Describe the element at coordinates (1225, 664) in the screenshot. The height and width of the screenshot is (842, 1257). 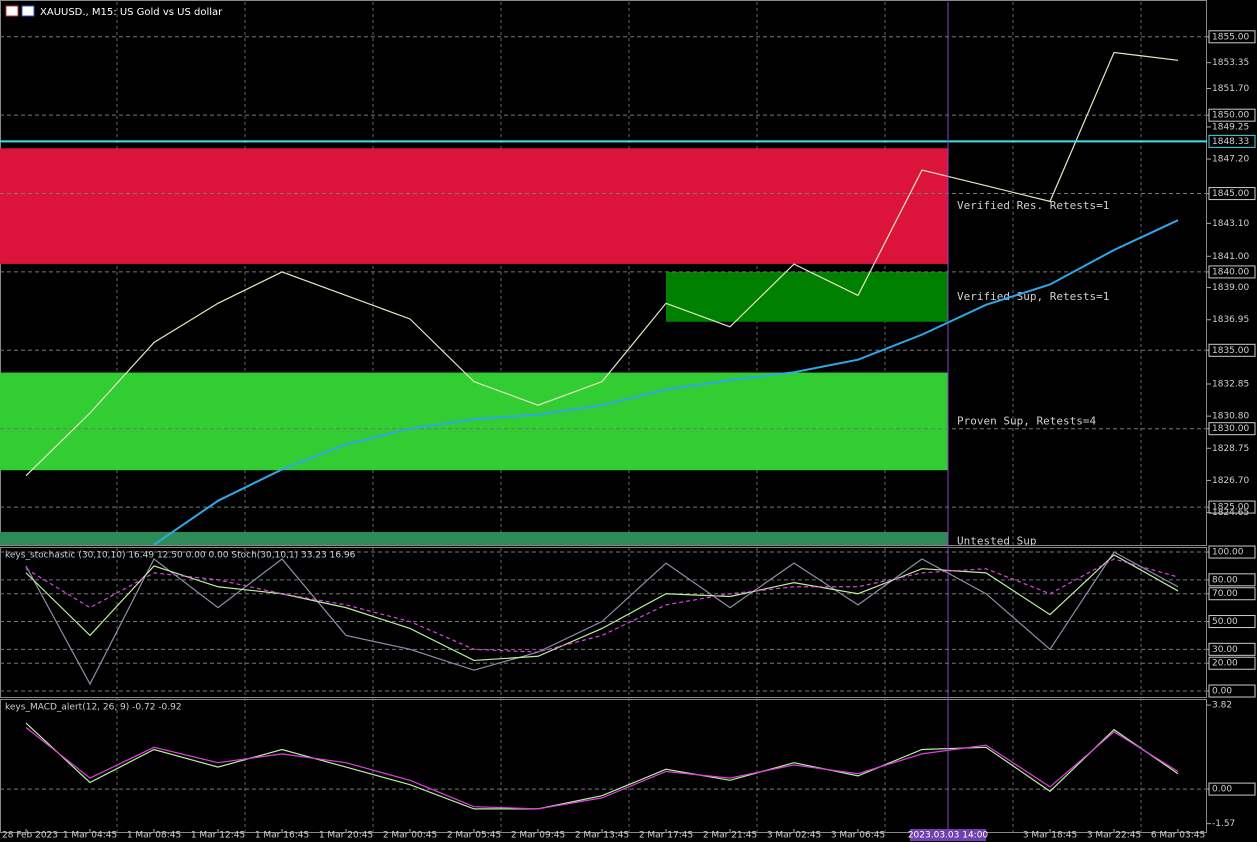
I see `y-tick-label: 20.00` at that location.